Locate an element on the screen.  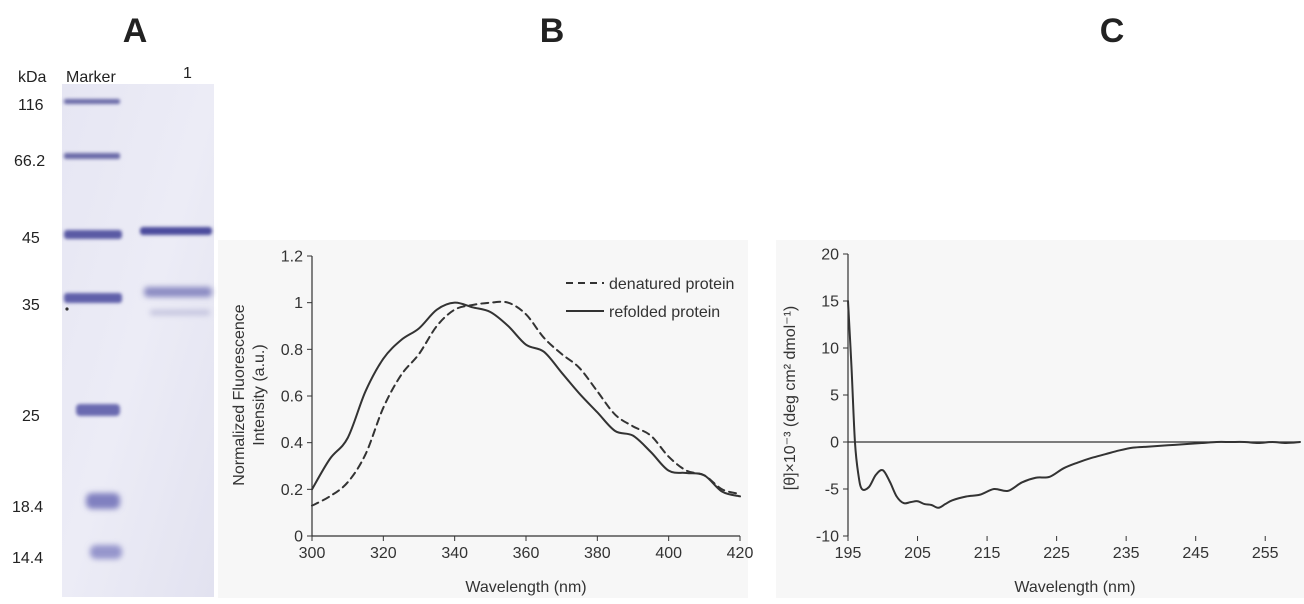
chart-b-x-axis-label: Wavelength (nm) is located at coordinates (525, 587).